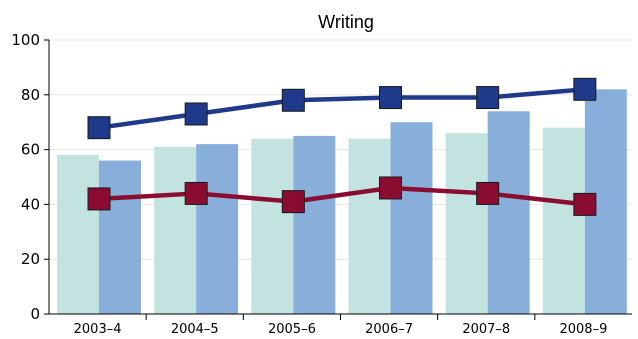  I want to click on x-tick-labels: 2003–4 2004–5 2005–6 2006–7 2007–8 2008–9, so click(341, 329).